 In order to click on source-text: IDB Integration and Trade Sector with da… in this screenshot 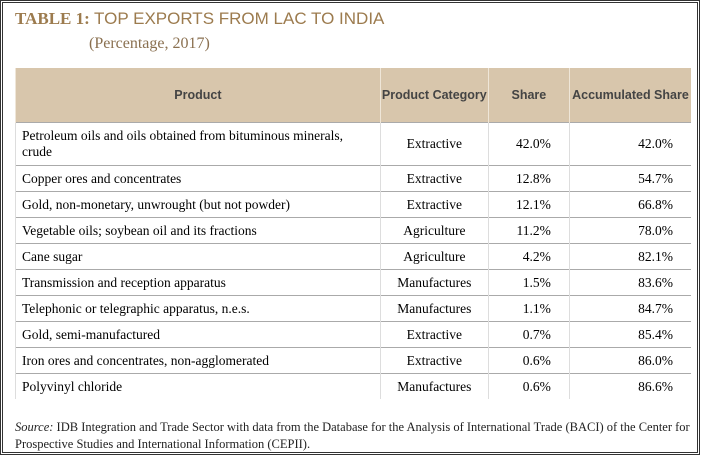, I will do `click(352, 435)`.